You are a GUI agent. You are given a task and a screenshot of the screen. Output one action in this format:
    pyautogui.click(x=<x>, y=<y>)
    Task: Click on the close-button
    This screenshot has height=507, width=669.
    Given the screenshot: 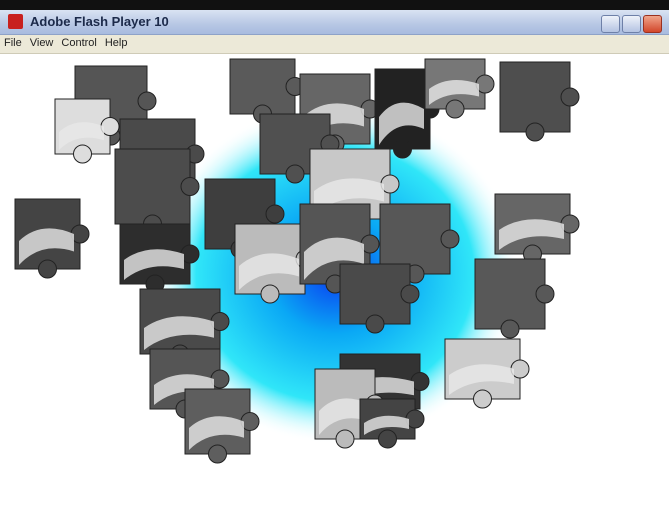 What is the action you would take?
    pyautogui.click(x=652, y=24)
    